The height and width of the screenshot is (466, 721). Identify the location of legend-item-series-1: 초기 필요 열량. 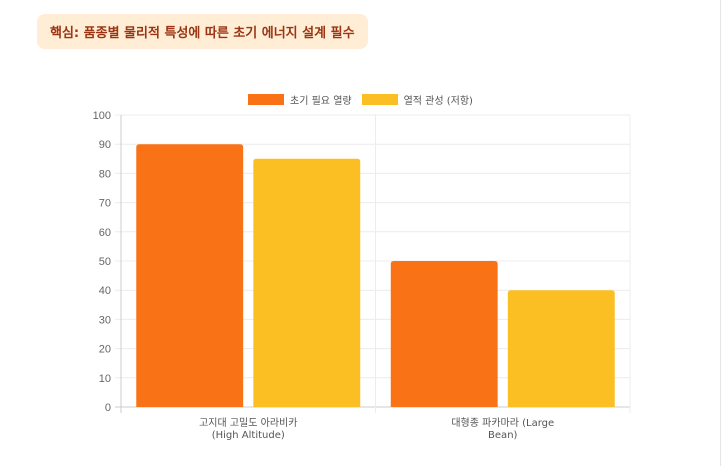
(300, 99).